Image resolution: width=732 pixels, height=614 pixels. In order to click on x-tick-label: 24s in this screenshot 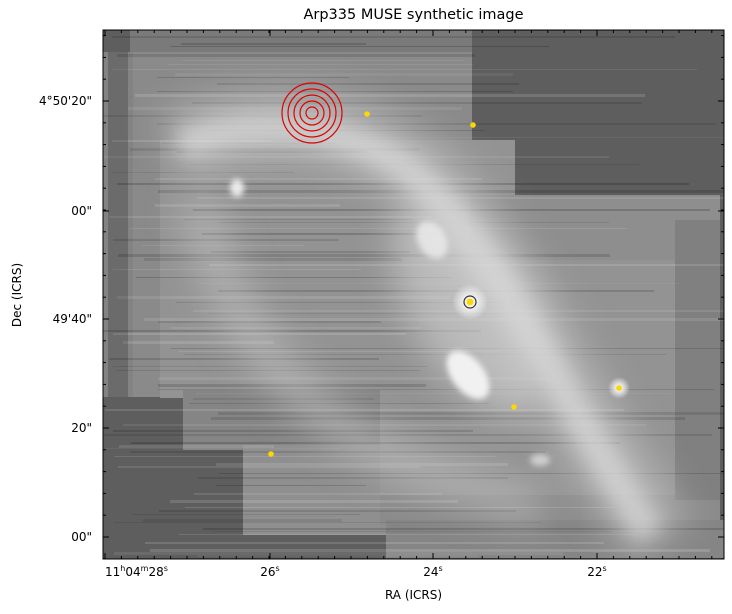, I will do `click(433, 571)`.